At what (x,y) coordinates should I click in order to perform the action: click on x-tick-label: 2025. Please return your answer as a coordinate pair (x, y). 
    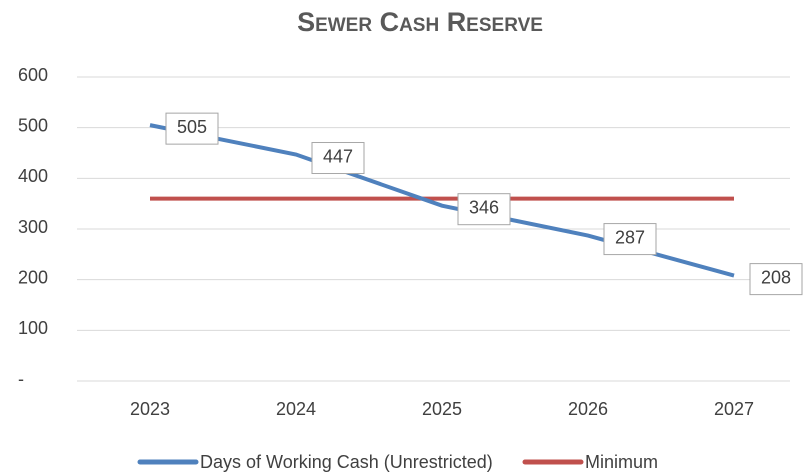
    Looking at the image, I should click on (442, 409).